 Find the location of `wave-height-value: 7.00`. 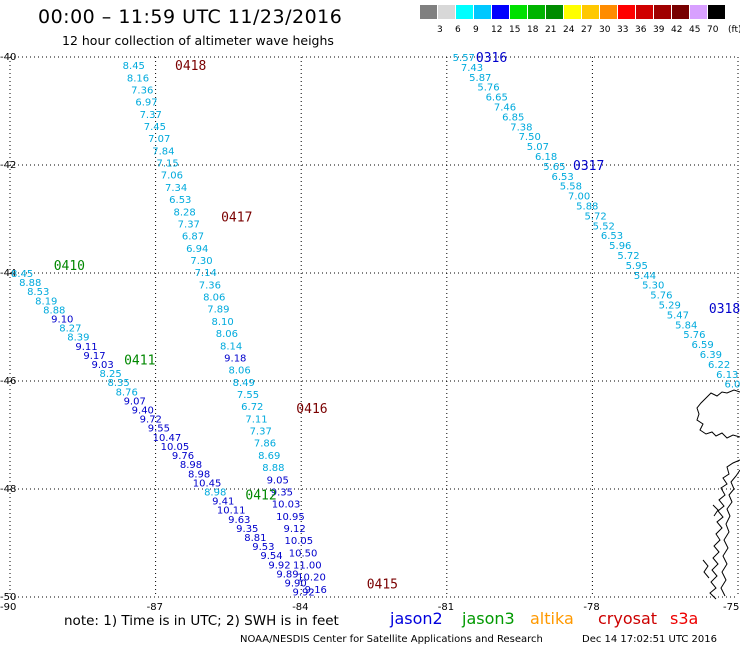

wave-height-value: 7.00 is located at coordinates (579, 197).